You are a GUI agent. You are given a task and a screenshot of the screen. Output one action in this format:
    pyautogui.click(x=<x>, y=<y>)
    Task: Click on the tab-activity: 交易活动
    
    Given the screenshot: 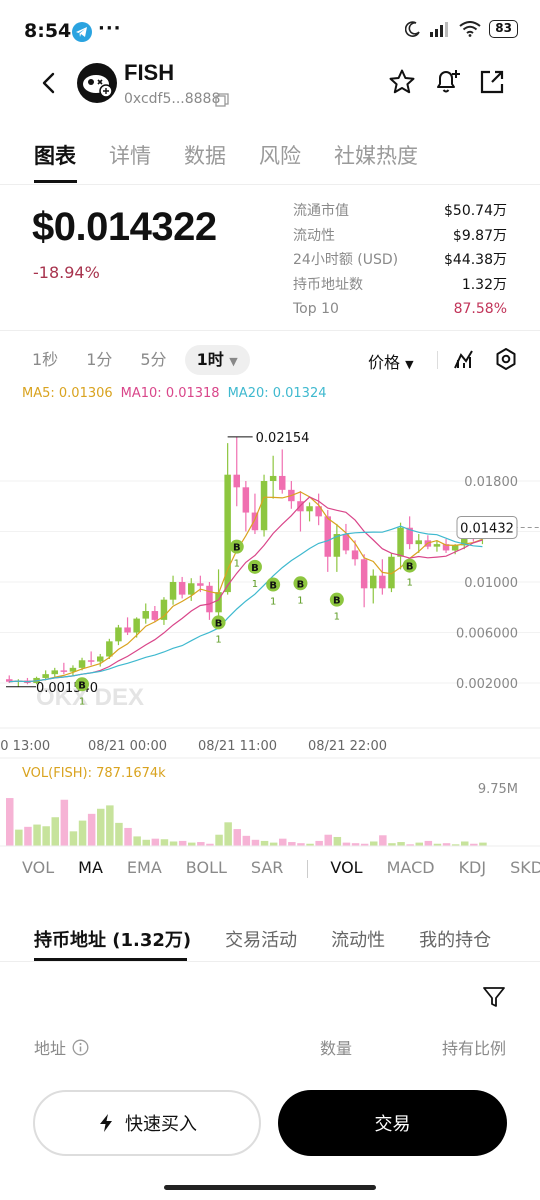 What is the action you would take?
    pyautogui.click(x=261, y=940)
    